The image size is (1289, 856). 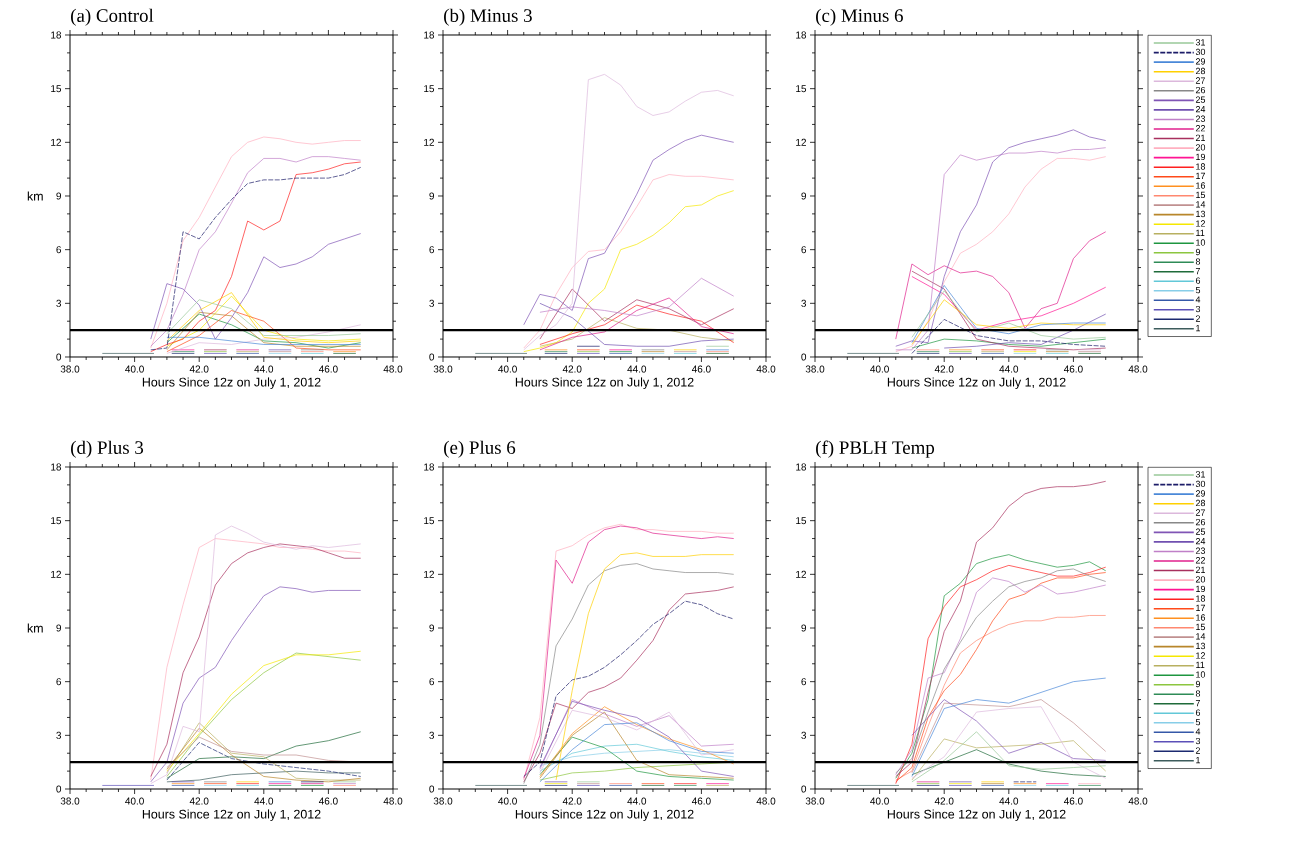 I want to click on legend-label: 27, so click(x=1200, y=512).